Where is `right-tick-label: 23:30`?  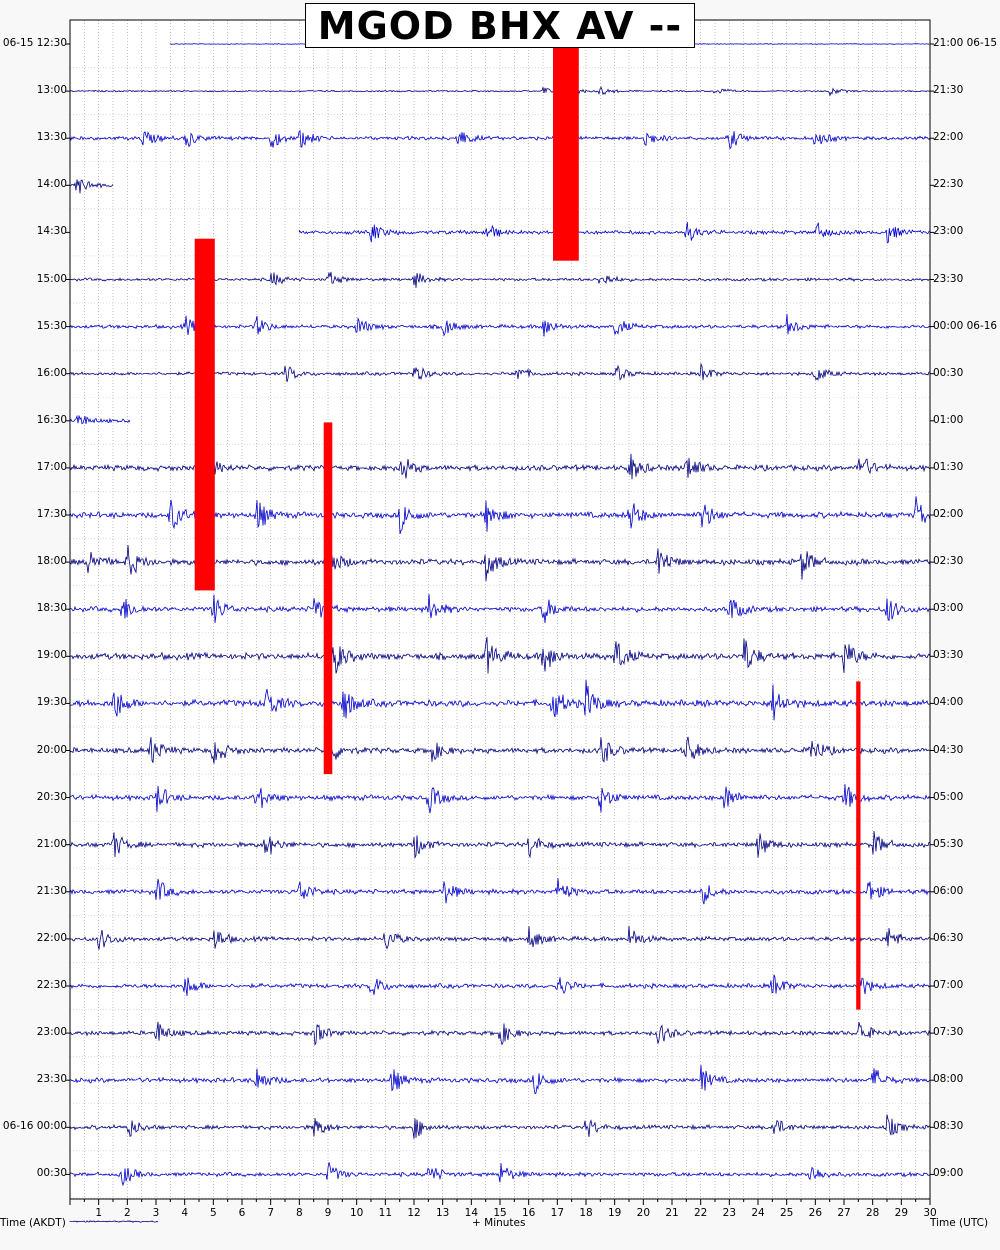 right-tick-label: 23:30 is located at coordinates (948, 278).